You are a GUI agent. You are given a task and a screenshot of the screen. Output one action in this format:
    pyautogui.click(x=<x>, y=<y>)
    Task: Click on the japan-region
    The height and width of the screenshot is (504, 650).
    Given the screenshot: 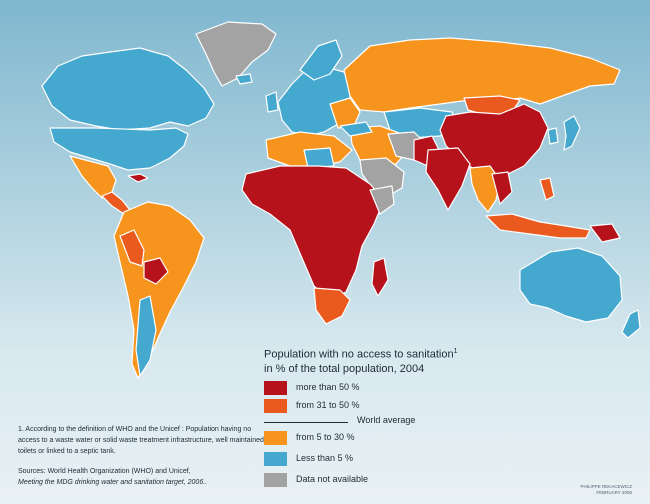 What is the action you would take?
    pyautogui.click(x=572, y=133)
    